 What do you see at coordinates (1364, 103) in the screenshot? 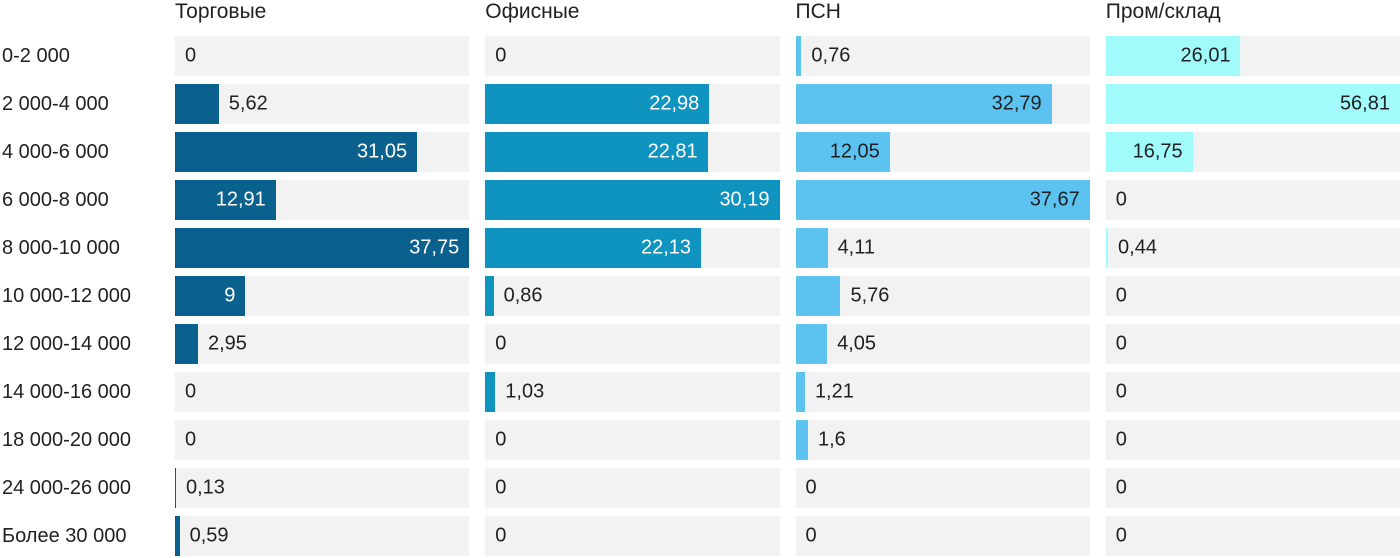
I see `value-label: 56,81` at bounding box center [1364, 103].